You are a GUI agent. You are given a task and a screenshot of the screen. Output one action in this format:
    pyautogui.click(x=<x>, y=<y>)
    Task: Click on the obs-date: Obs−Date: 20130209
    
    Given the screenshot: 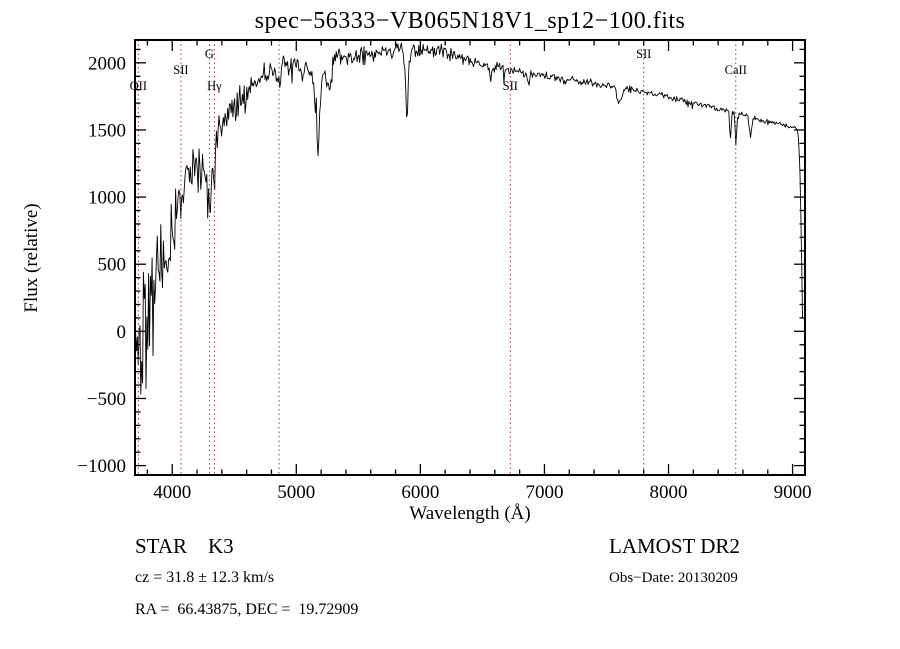 What is the action you would take?
    pyautogui.click(x=673, y=578)
    